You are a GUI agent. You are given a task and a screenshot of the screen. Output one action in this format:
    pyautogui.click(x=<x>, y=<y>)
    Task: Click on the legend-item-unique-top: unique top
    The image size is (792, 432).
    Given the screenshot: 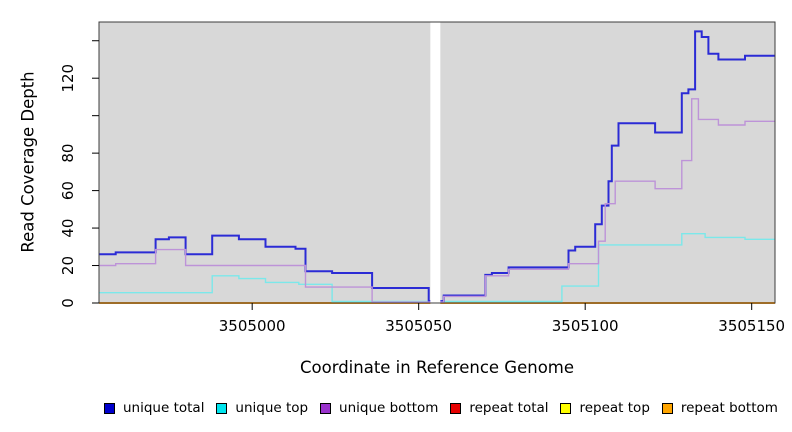 What is the action you would take?
    pyautogui.click(x=262, y=408)
    